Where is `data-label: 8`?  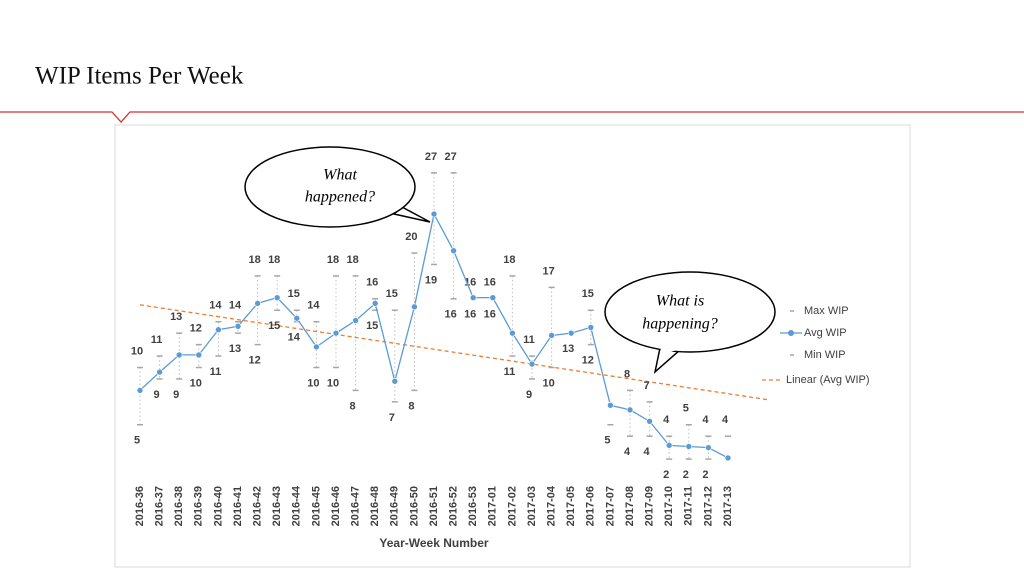 data-label: 8 is located at coordinates (353, 406).